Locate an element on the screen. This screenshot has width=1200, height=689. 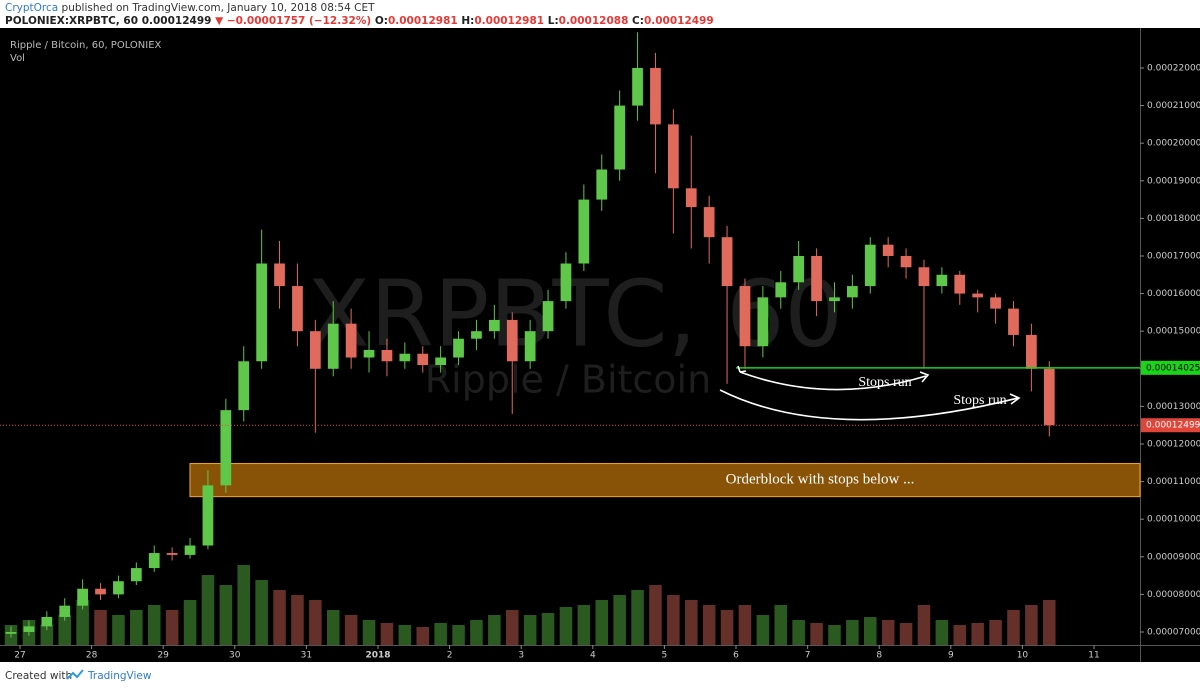
low: 0.00012088 is located at coordinates (594, 21).